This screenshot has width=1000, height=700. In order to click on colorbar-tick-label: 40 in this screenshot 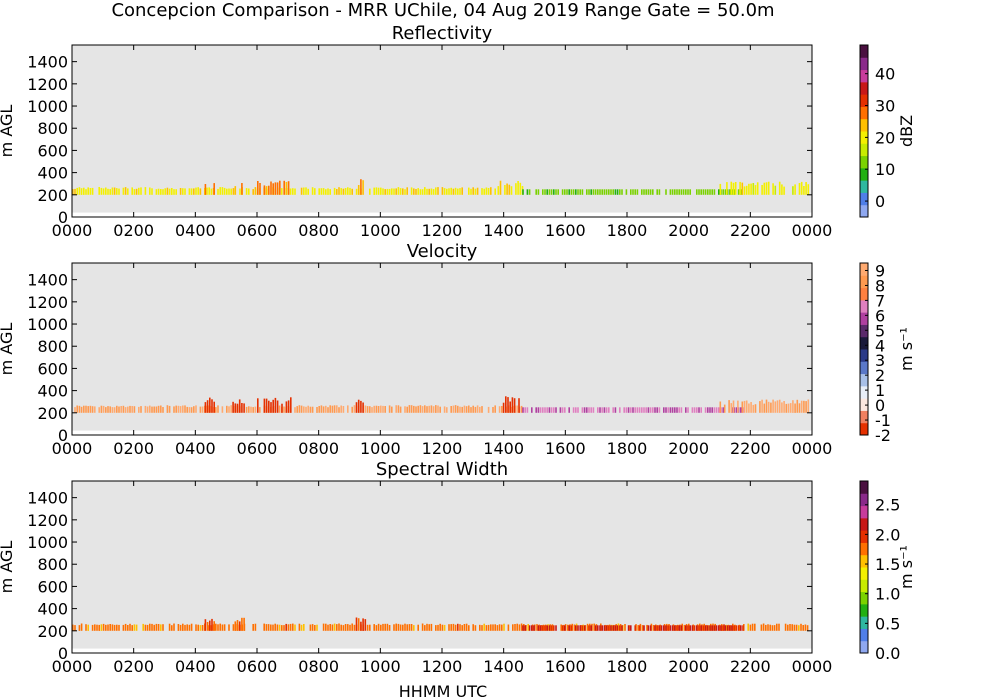, I will do `click(885, 74)`.